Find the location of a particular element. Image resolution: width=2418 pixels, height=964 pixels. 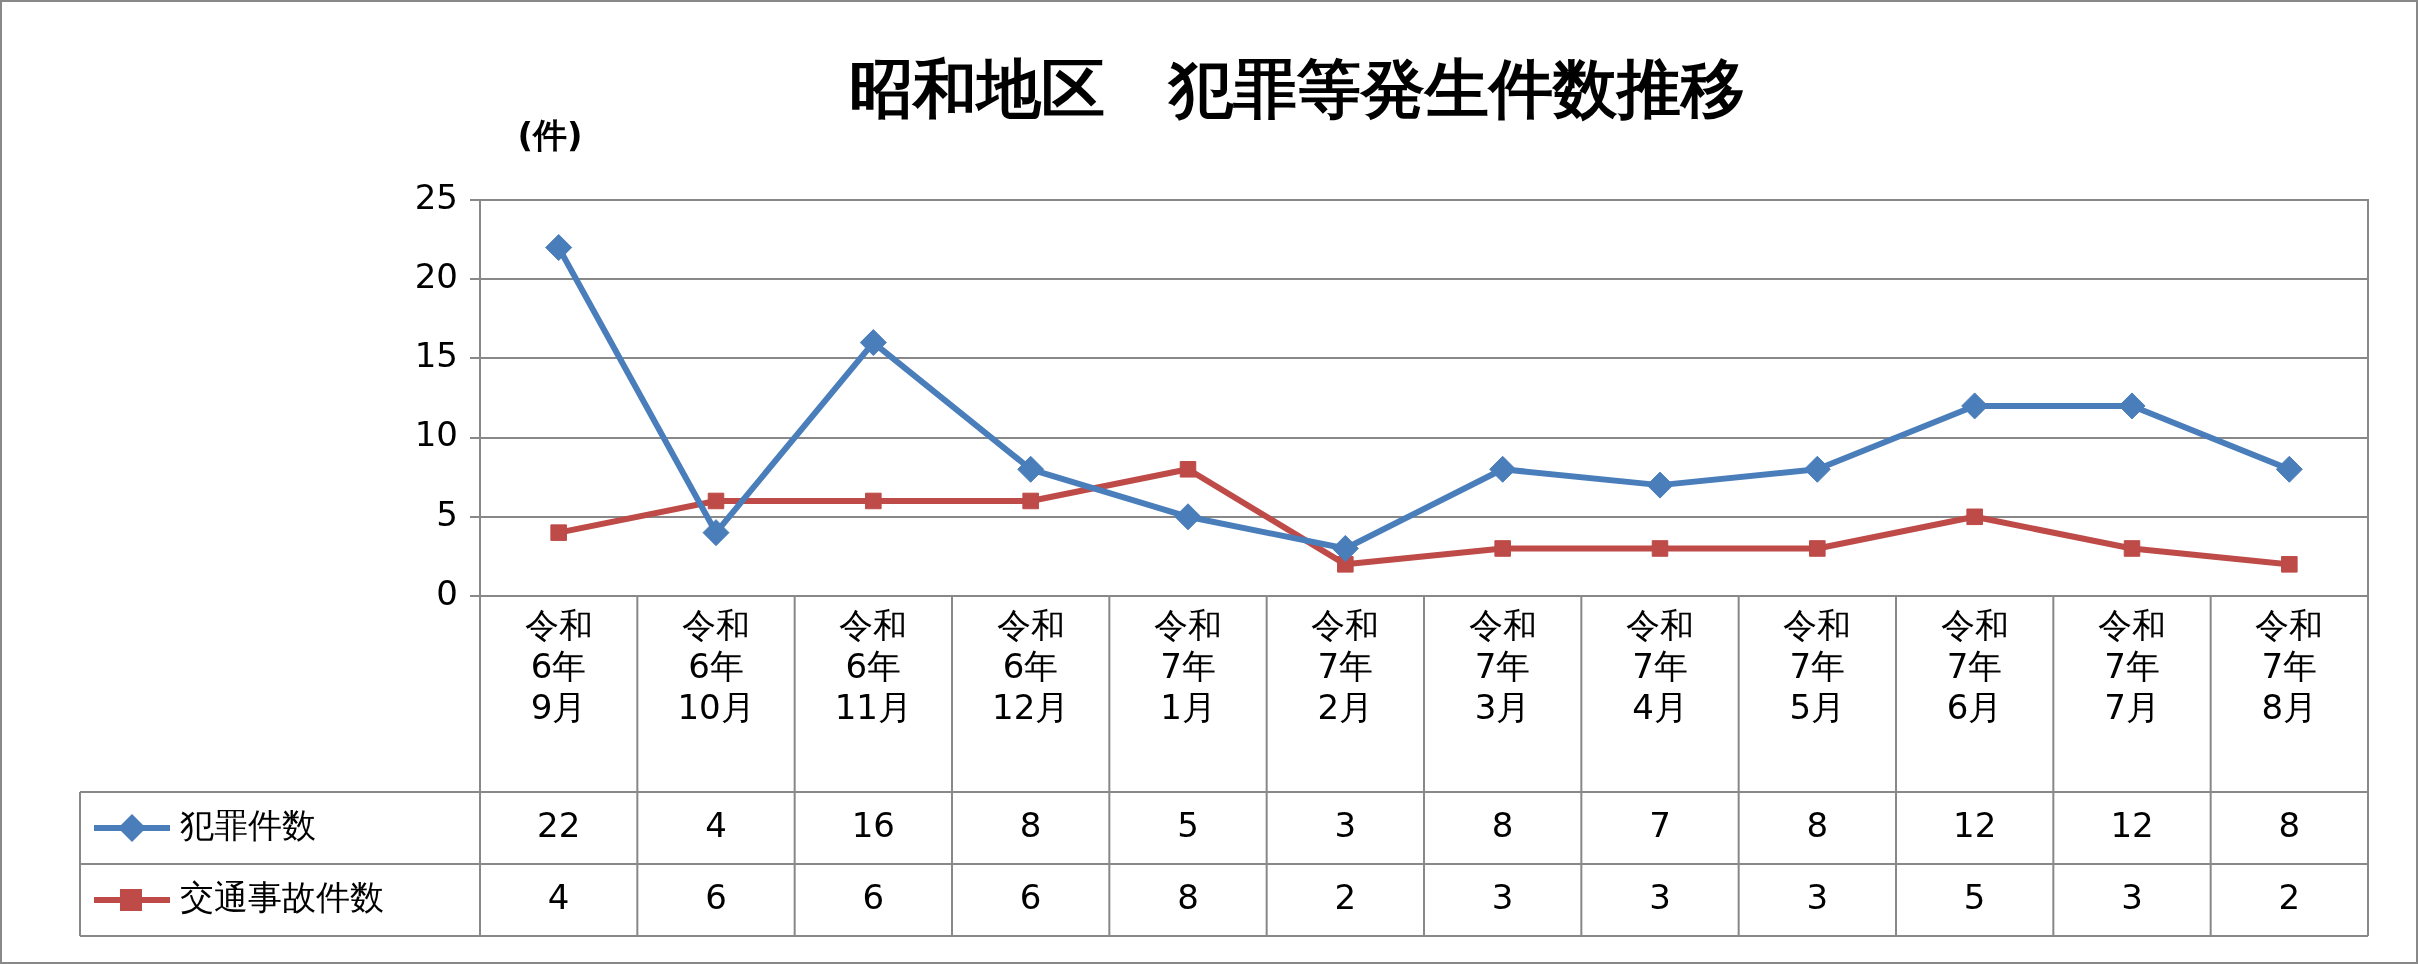

legend-label: 犯罪件数 is located at coordinates (248, 824).